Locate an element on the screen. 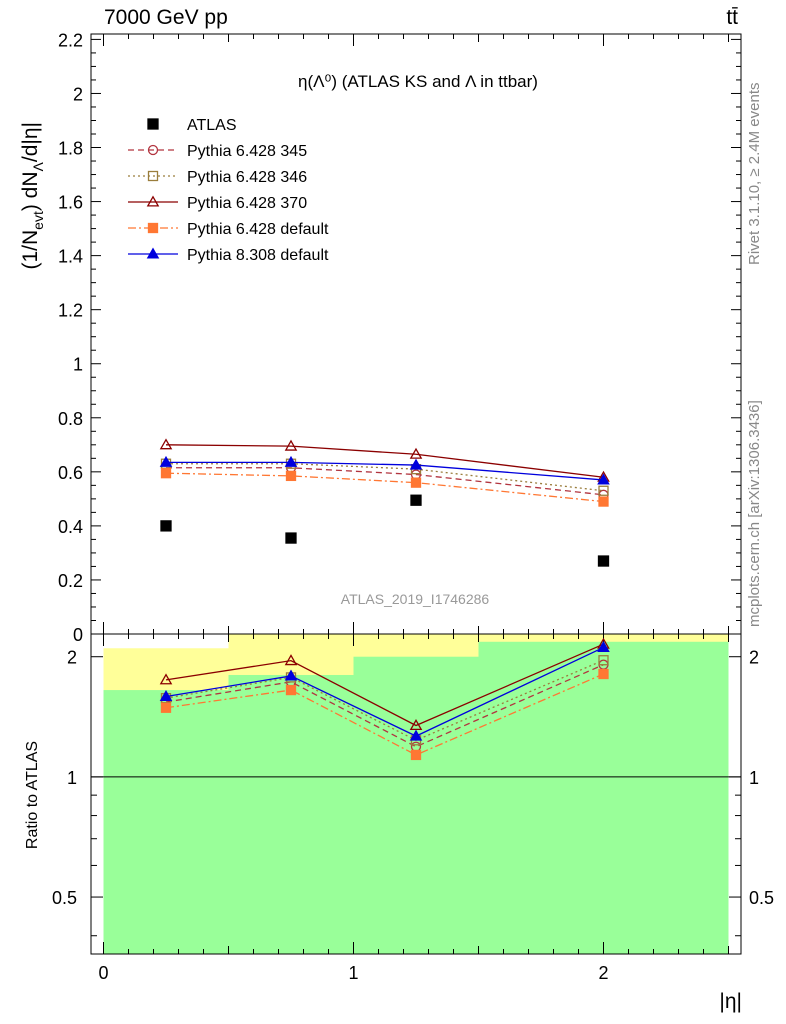 The image size is (786, 1024). main-y-tick-label: 2 is located at coordinates (78, 94).